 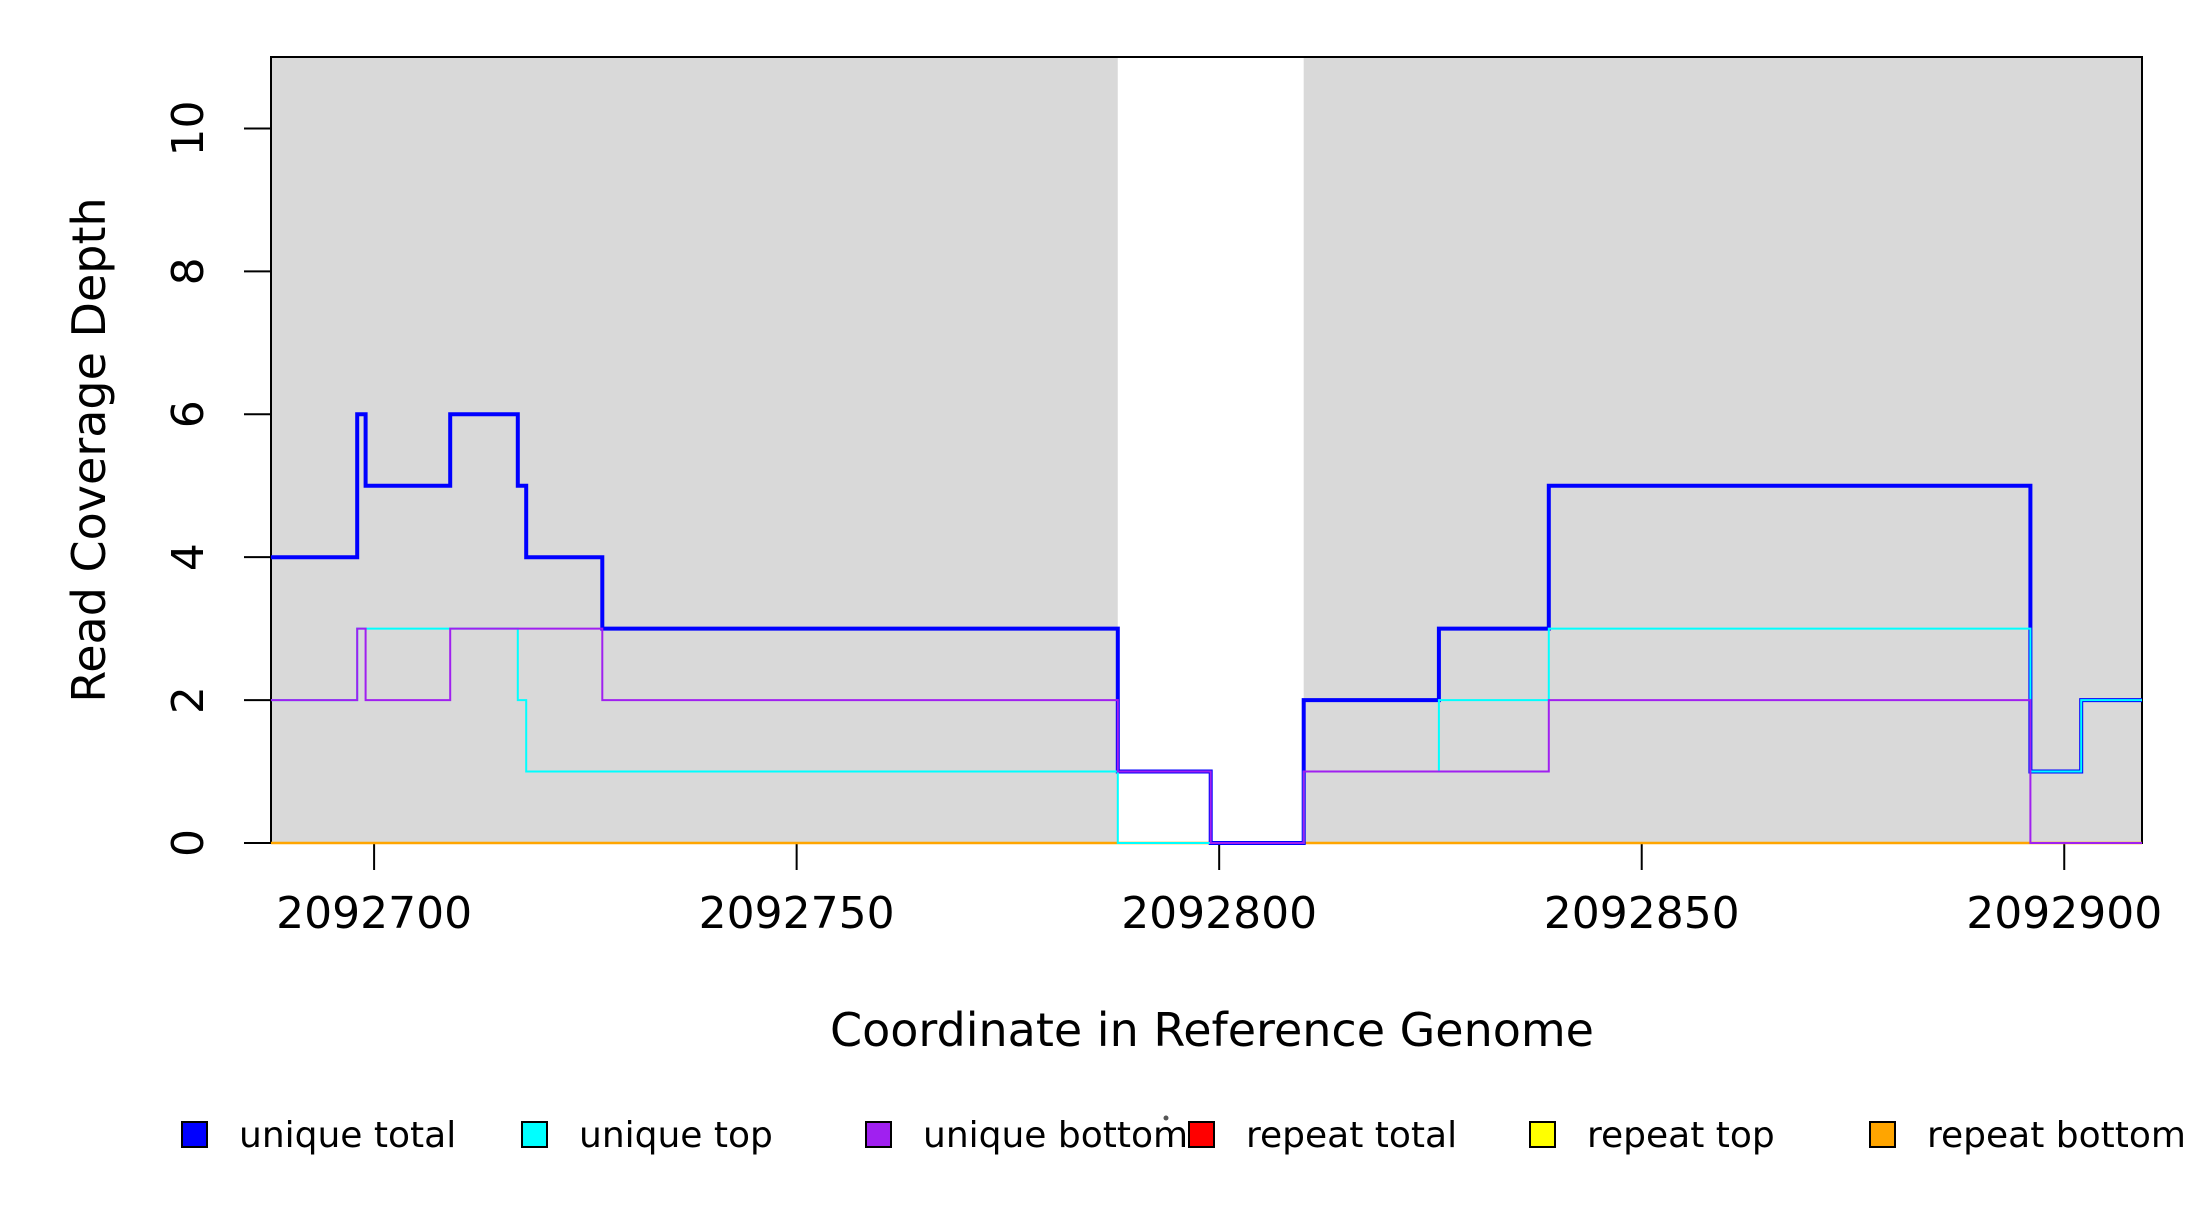 What do you see at coordinates (1212, 1030) in the screenshot?
I see `x-axis-title: Coordinate in Reference Genome` at bounding box center [1212, 1030].